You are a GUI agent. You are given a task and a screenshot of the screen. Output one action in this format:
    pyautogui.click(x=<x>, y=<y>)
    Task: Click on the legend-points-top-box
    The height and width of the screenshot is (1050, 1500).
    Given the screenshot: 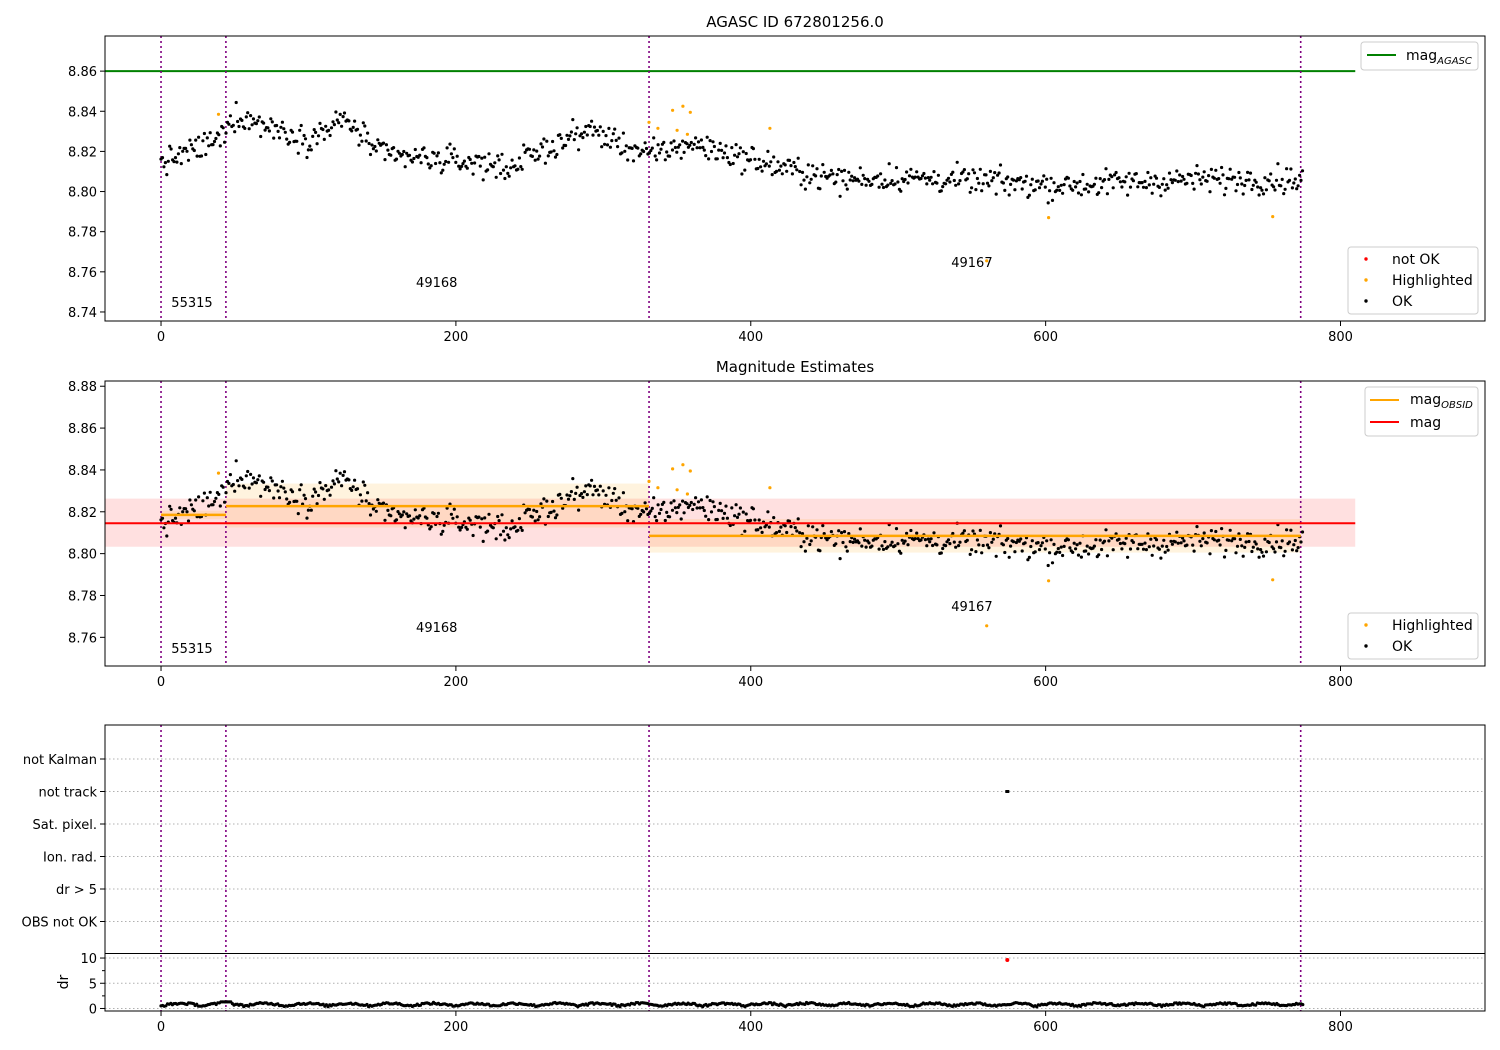 What is the action you would take?
    pyautogui.click(x=1413, y=280)
    